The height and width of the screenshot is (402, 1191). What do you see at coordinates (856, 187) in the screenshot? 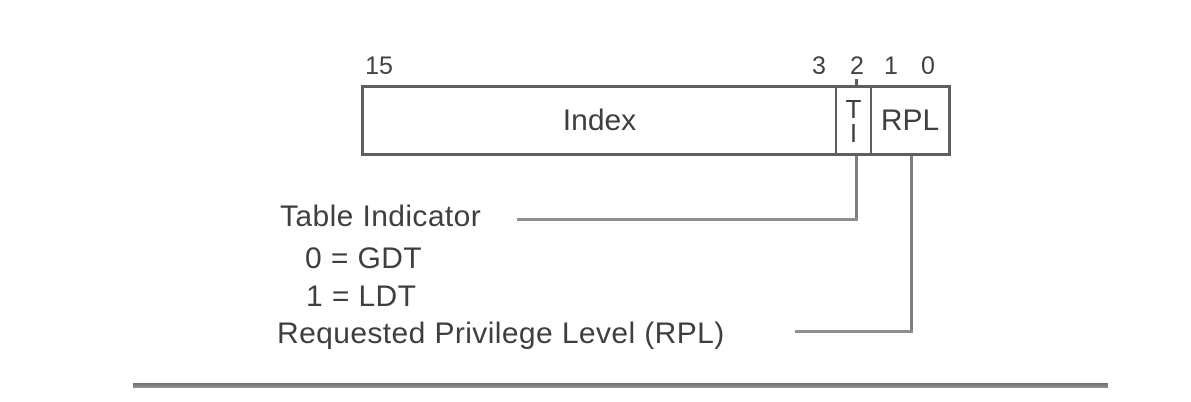
I see `ti-connector-vertical-line` at bounding box center [856, 187].